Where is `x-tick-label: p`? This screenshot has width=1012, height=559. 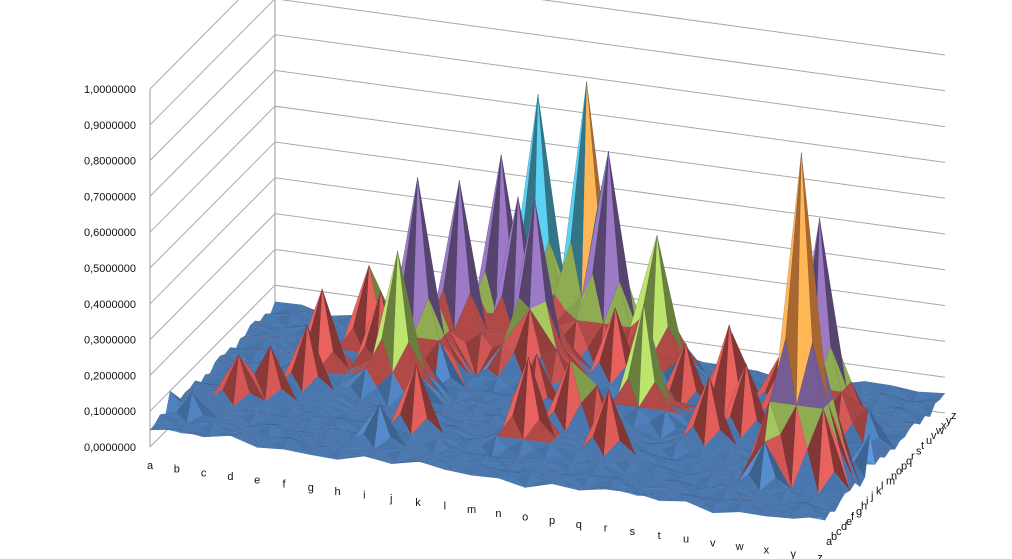 x-tick-label: p is located at coordinates (552, 521).